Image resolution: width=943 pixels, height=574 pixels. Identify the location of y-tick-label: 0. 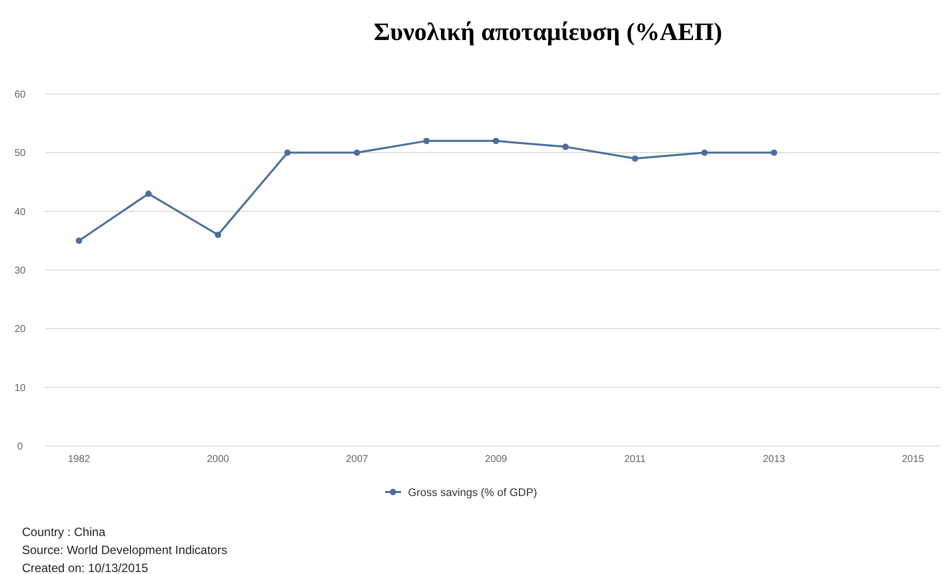
(20, 447).